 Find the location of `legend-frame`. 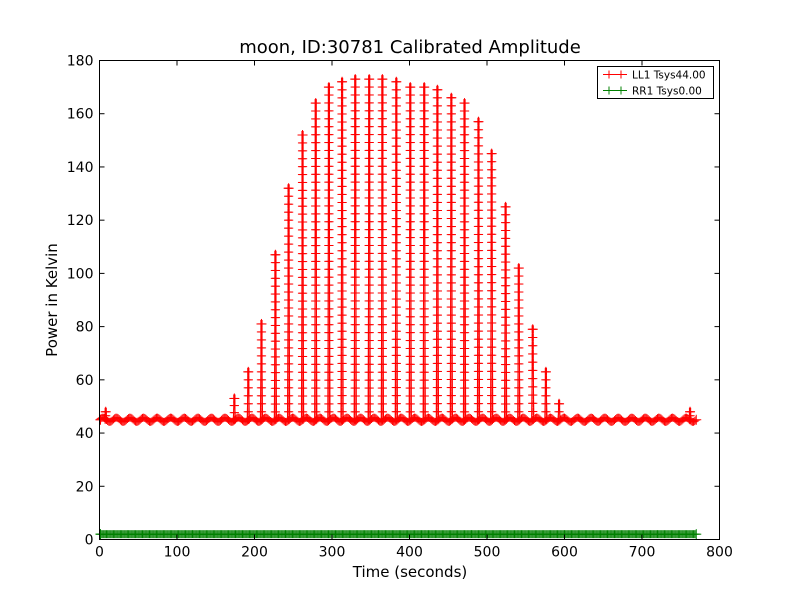

legend-frame is located at coordinates (655, 82).